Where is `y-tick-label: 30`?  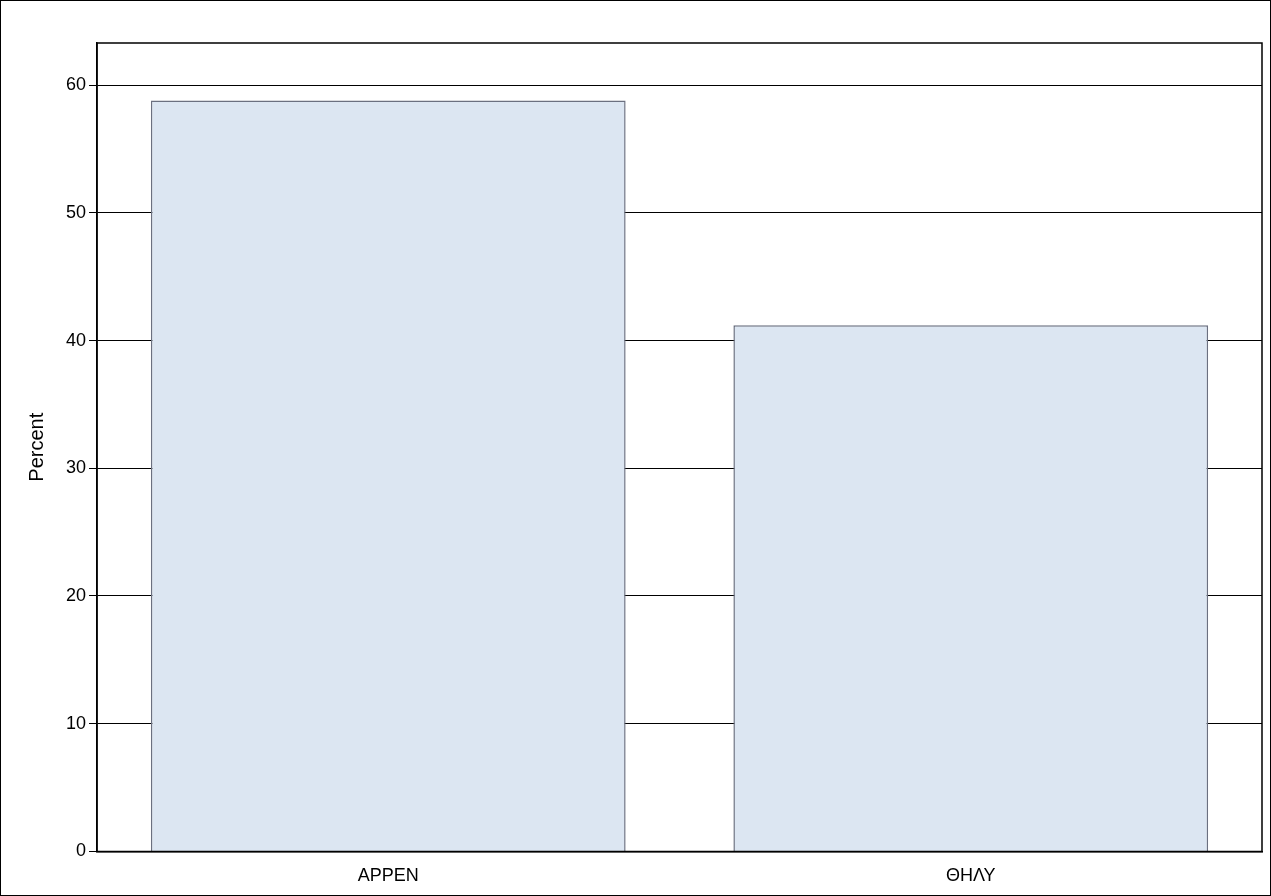
y-tick-label: 30 is located at coordinates (76, 467).